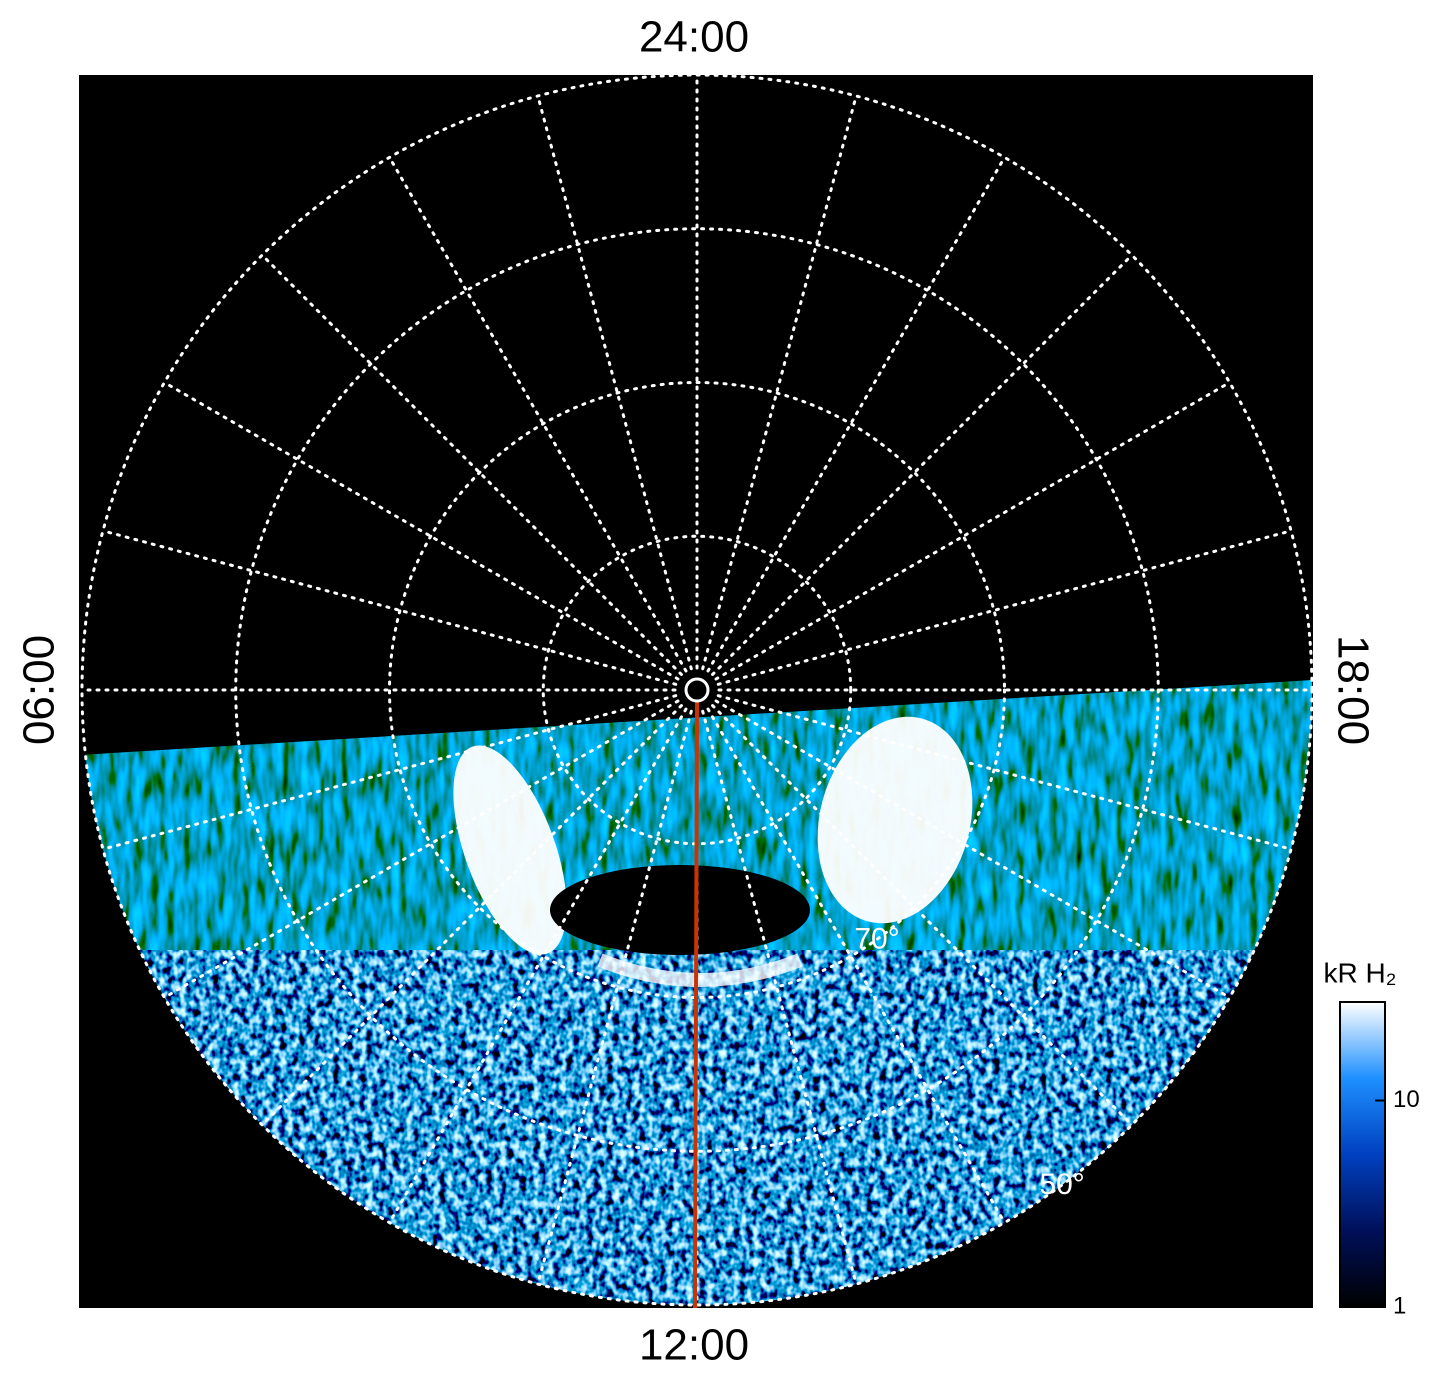 The height and width of the screenshot is (1389, 1447). Describe the element at coordinates (876, 939) in the screenshot. I see `latitude-label: 70°` at that location.